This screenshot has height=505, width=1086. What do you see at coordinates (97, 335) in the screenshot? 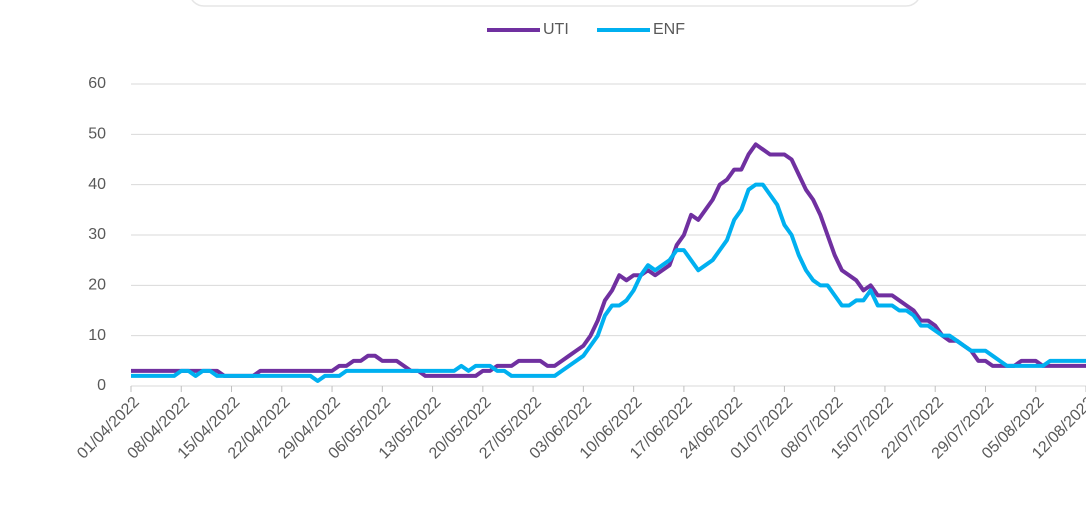
I see `y-tick-label: 10` at bounding box center [97, 335].